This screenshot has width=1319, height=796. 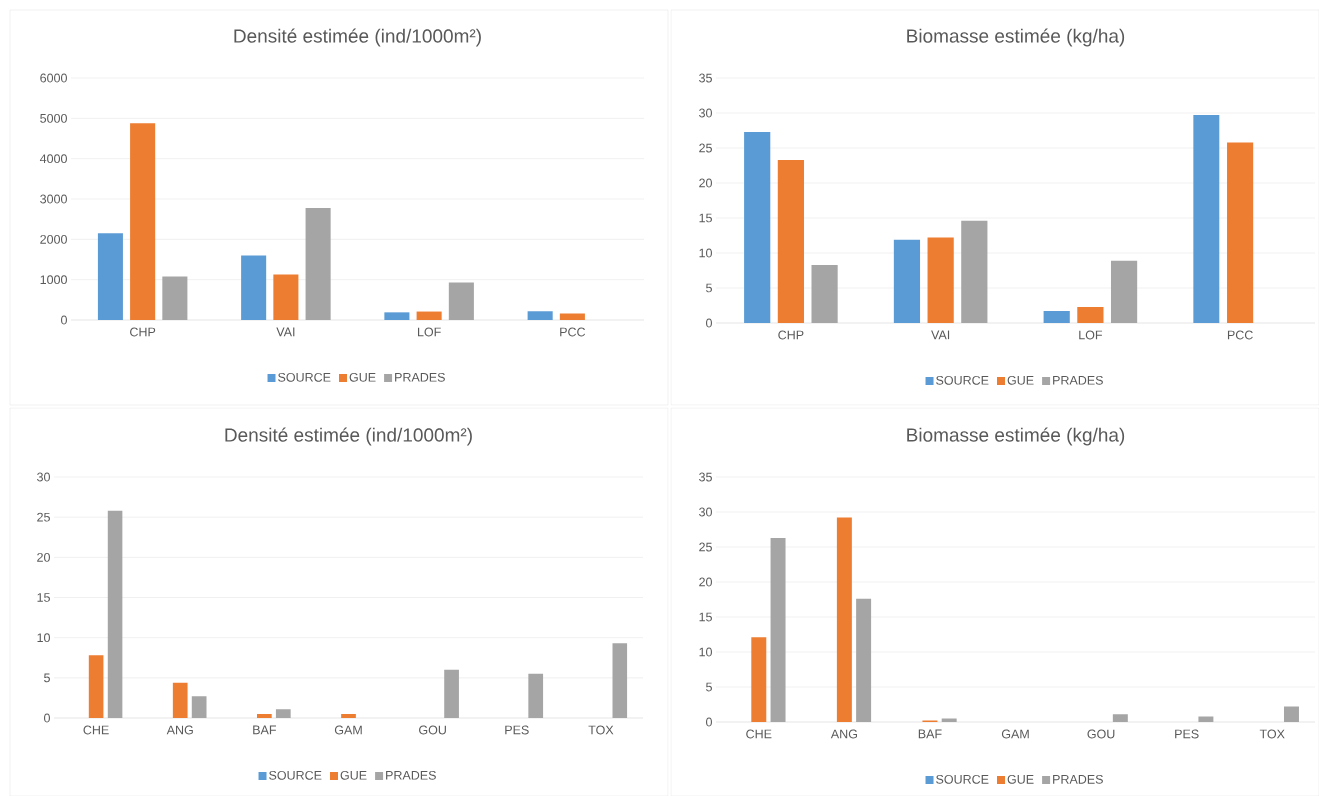 What do you see at coordinates (53, 199) in the screenshot?
I see `y-tick-label: 3000` at bounding box center [53, 199].